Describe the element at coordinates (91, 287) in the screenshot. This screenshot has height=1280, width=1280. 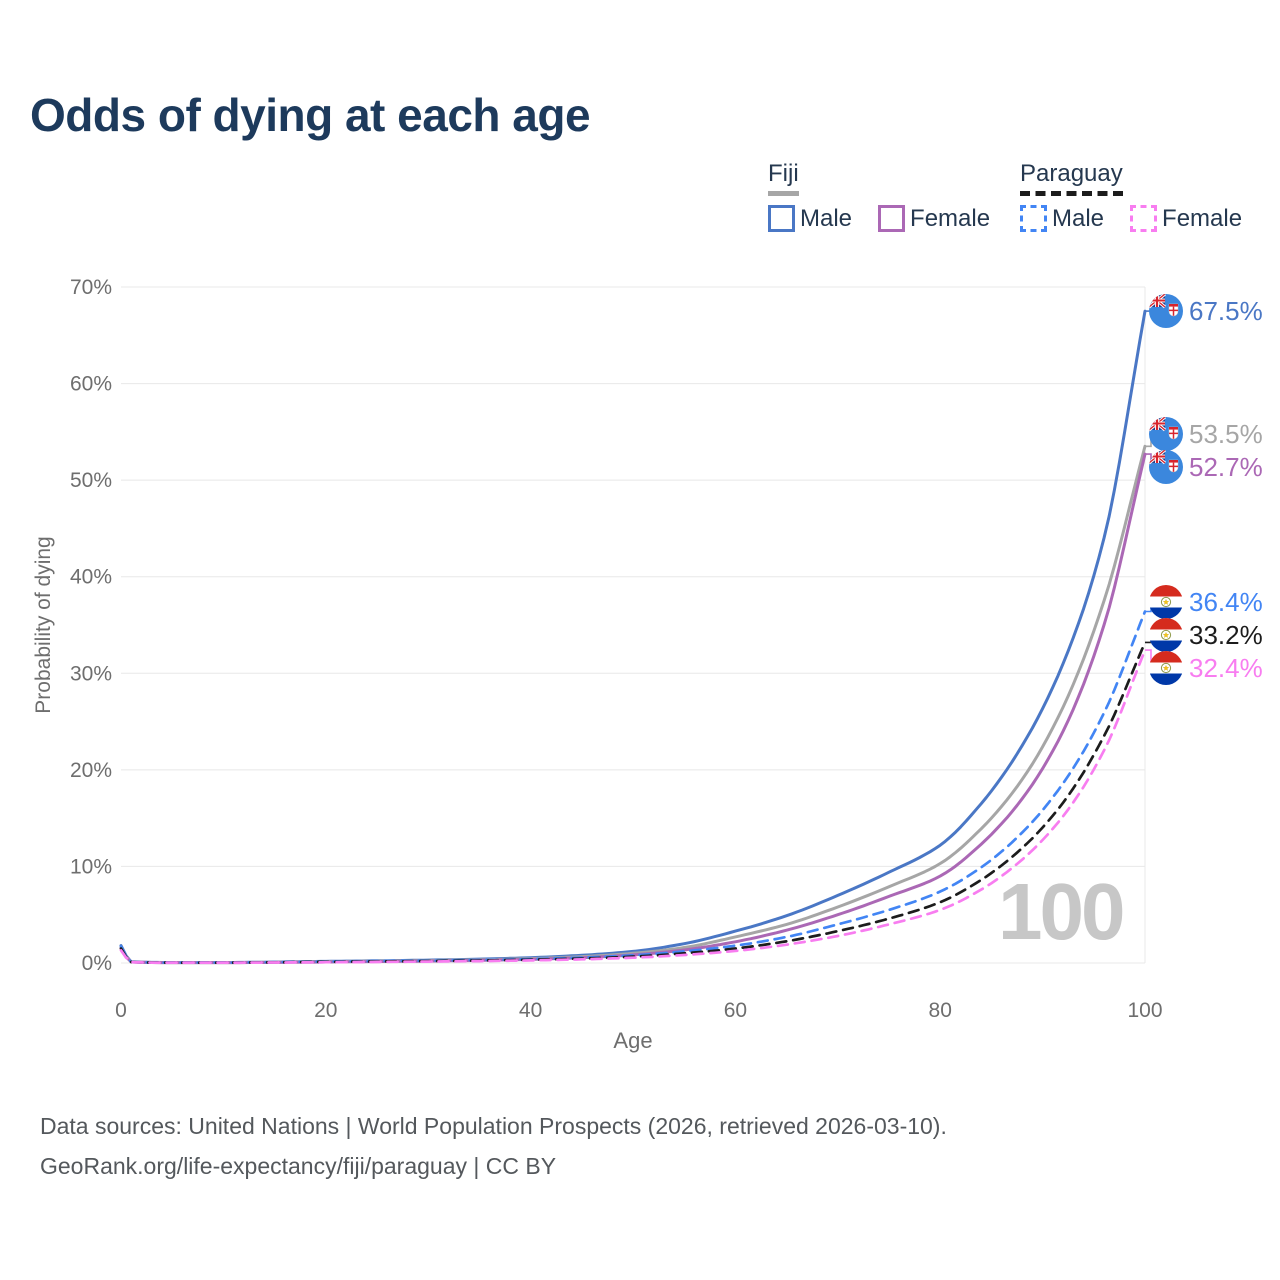
I see `y-tick-label: 70%` at that location.